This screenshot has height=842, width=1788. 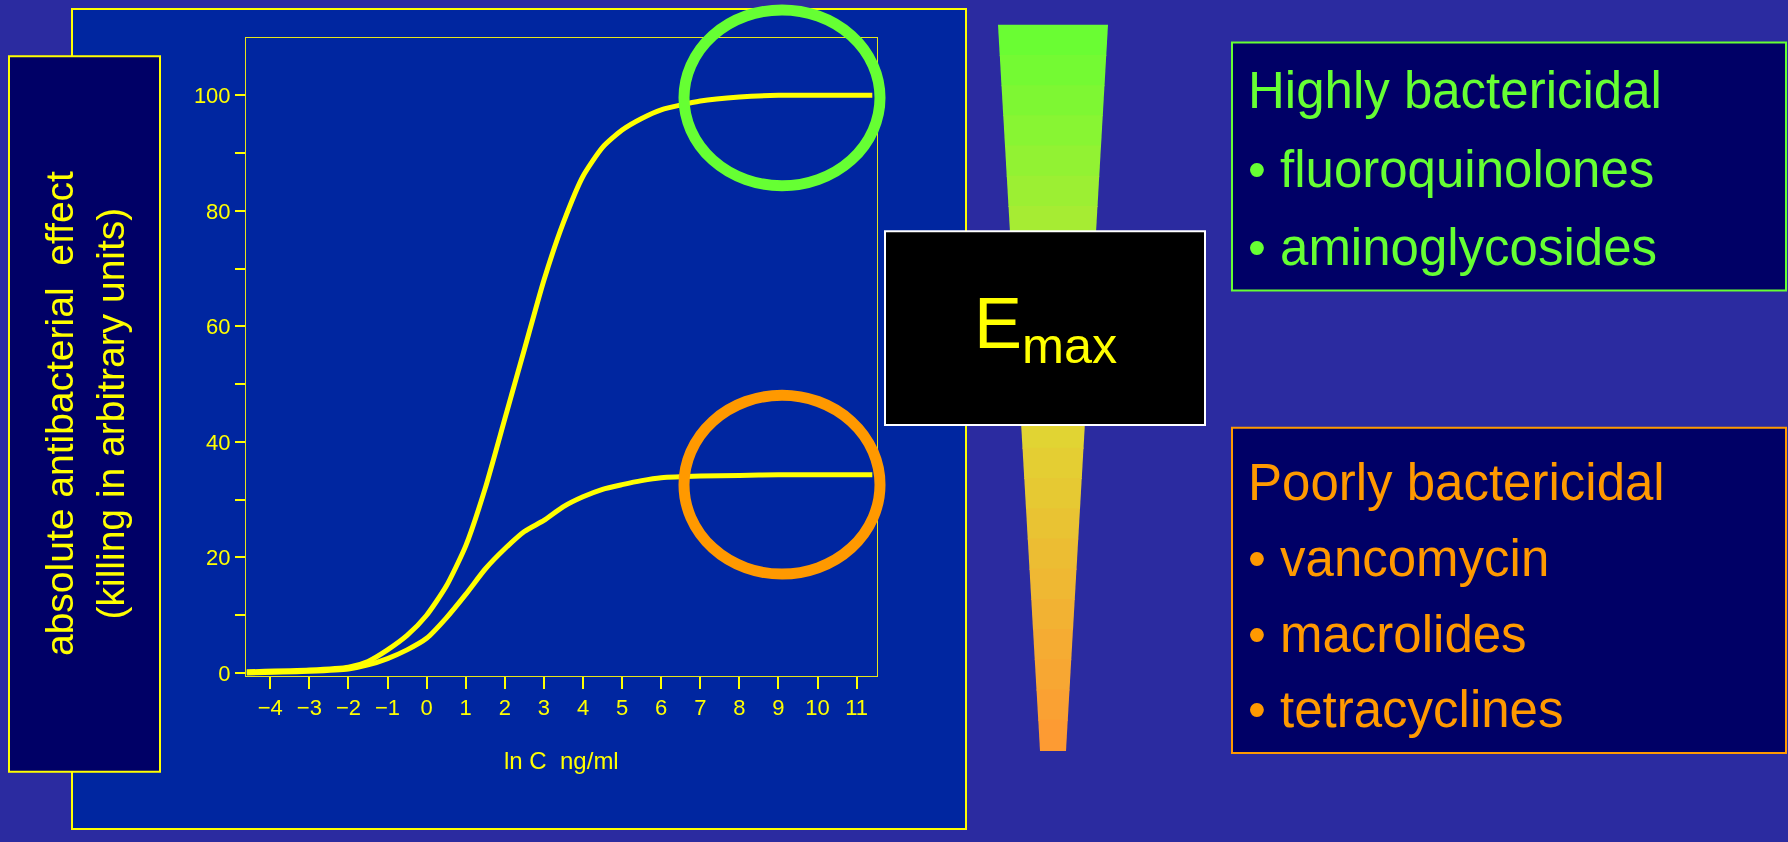 I want to click on text: • fluoroquinolones, so click(x=1451, y=169).